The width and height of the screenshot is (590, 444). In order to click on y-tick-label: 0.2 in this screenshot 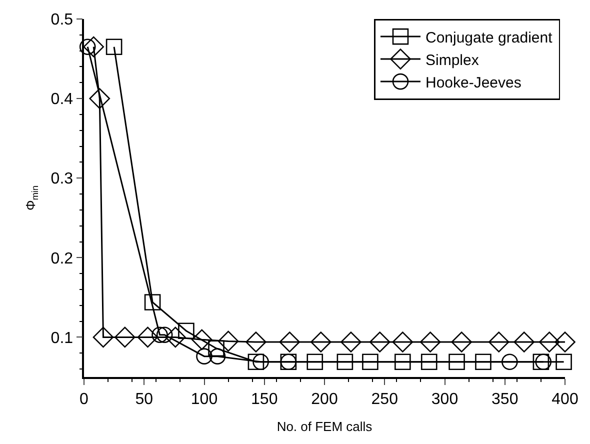, I will do `click(62, 259)`.